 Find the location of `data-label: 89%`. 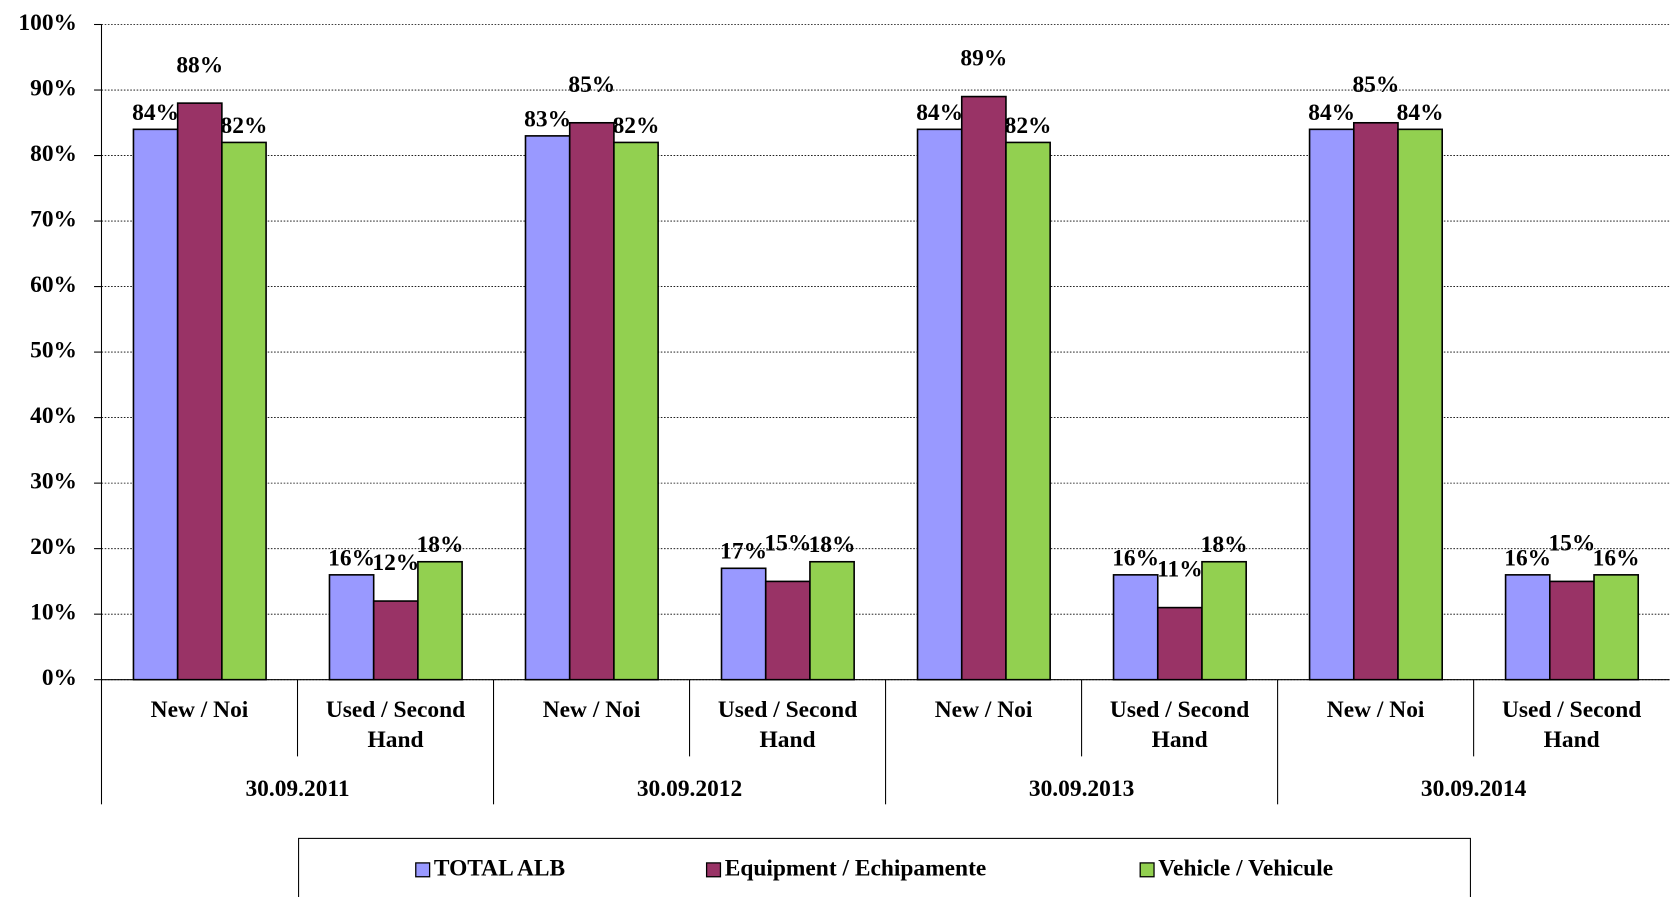

data-label: 89% is located at coordinates (983, 59).